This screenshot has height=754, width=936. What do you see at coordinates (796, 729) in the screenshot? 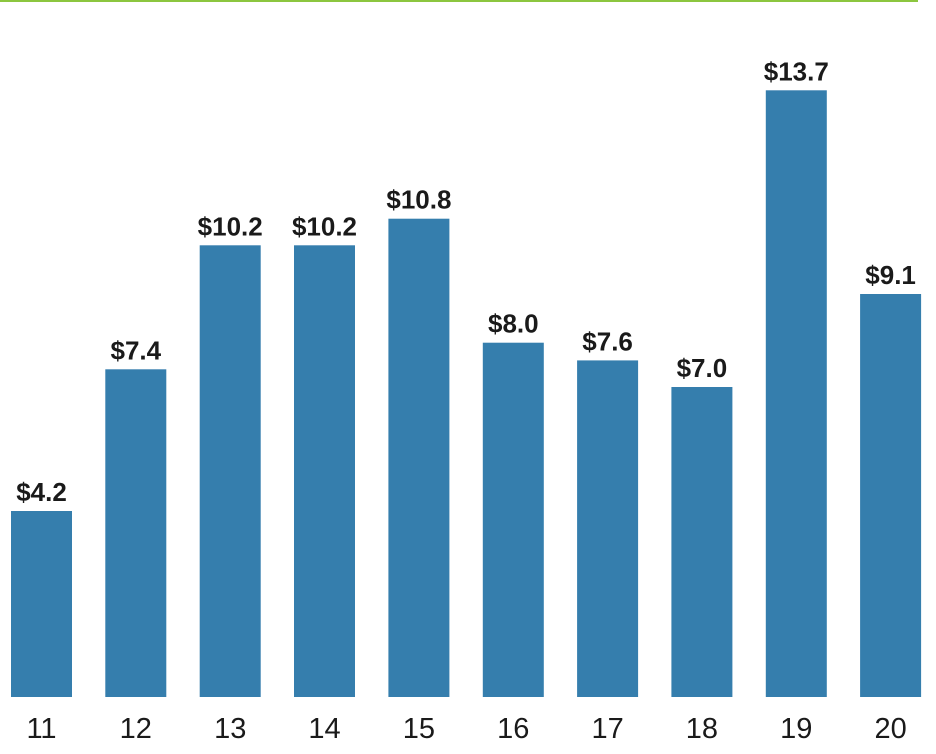
I see `x-tick-label-19: 19` at bounding box center [796, 729].